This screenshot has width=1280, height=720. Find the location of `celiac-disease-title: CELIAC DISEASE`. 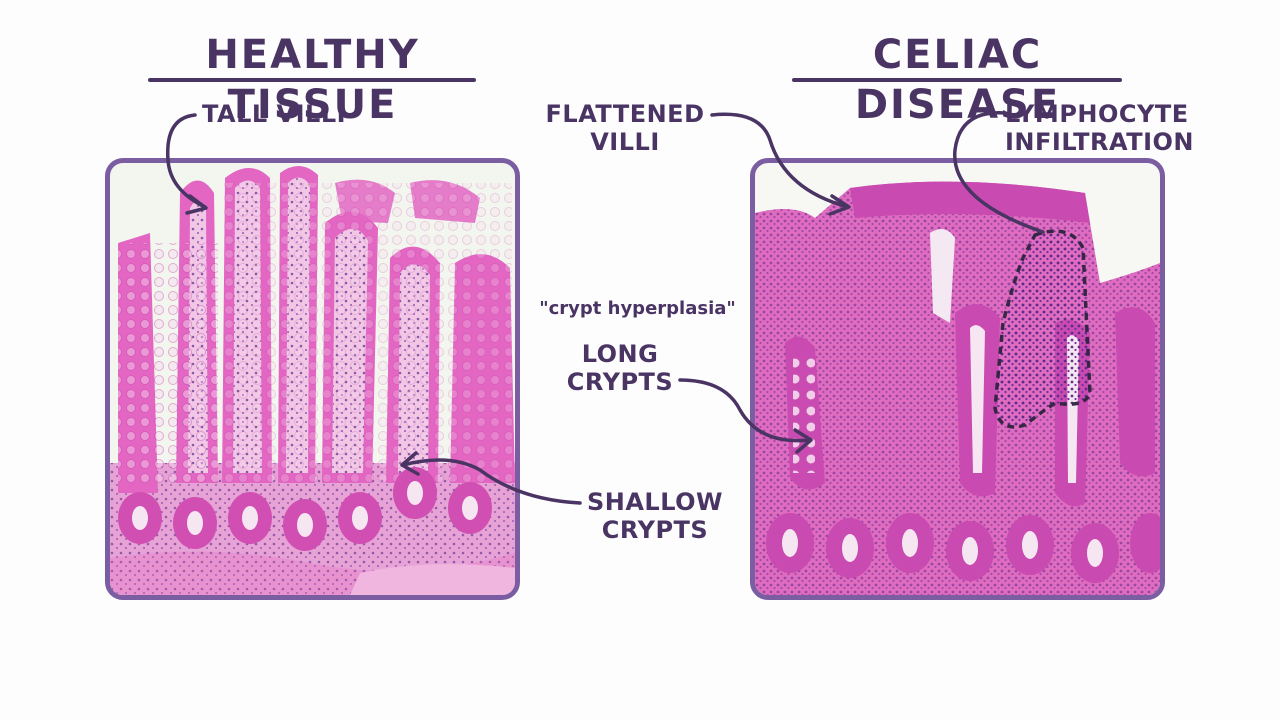

celiac-disease-title: CELIAC DISEASE is located at coordinates (957, 80).